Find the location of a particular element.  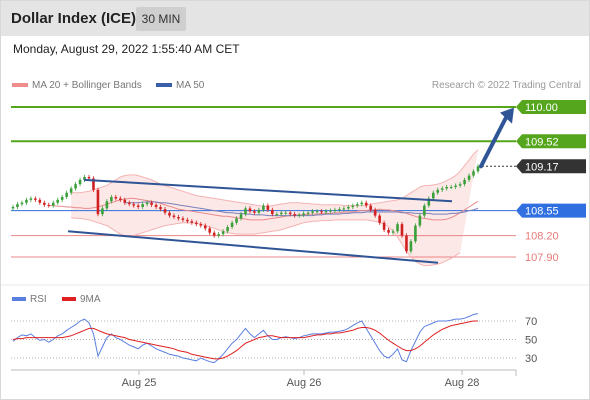

rsi-tick-label: 70 is located at coordinates (531, 322).